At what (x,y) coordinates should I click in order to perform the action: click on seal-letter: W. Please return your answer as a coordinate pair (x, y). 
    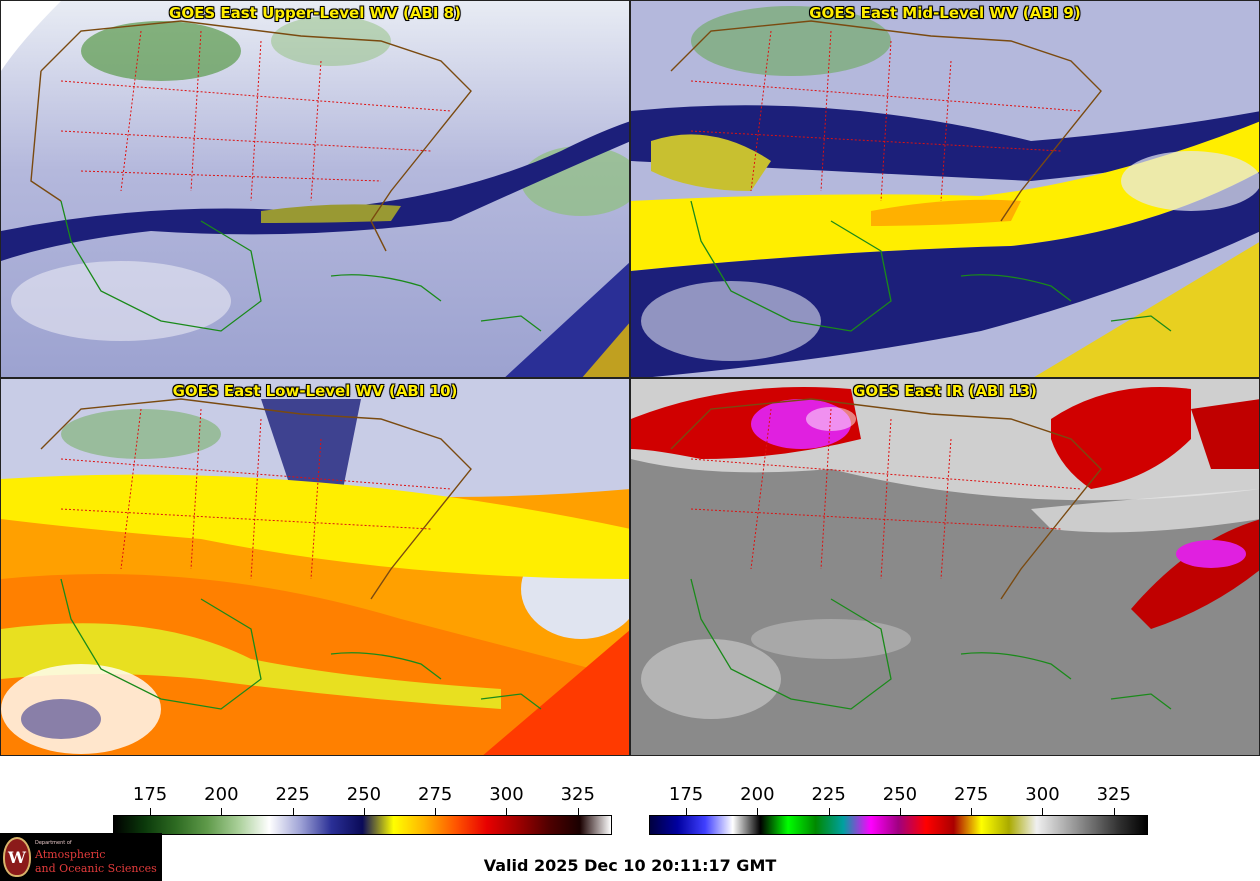
    Looking at the image, I should click on (17, 857).